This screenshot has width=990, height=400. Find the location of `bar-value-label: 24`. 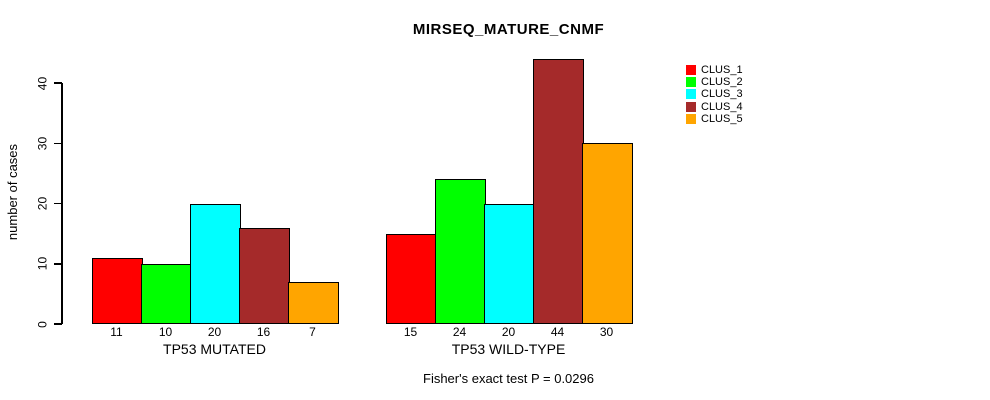

bar-value-label: 24 is located at coordinates (459, 332).